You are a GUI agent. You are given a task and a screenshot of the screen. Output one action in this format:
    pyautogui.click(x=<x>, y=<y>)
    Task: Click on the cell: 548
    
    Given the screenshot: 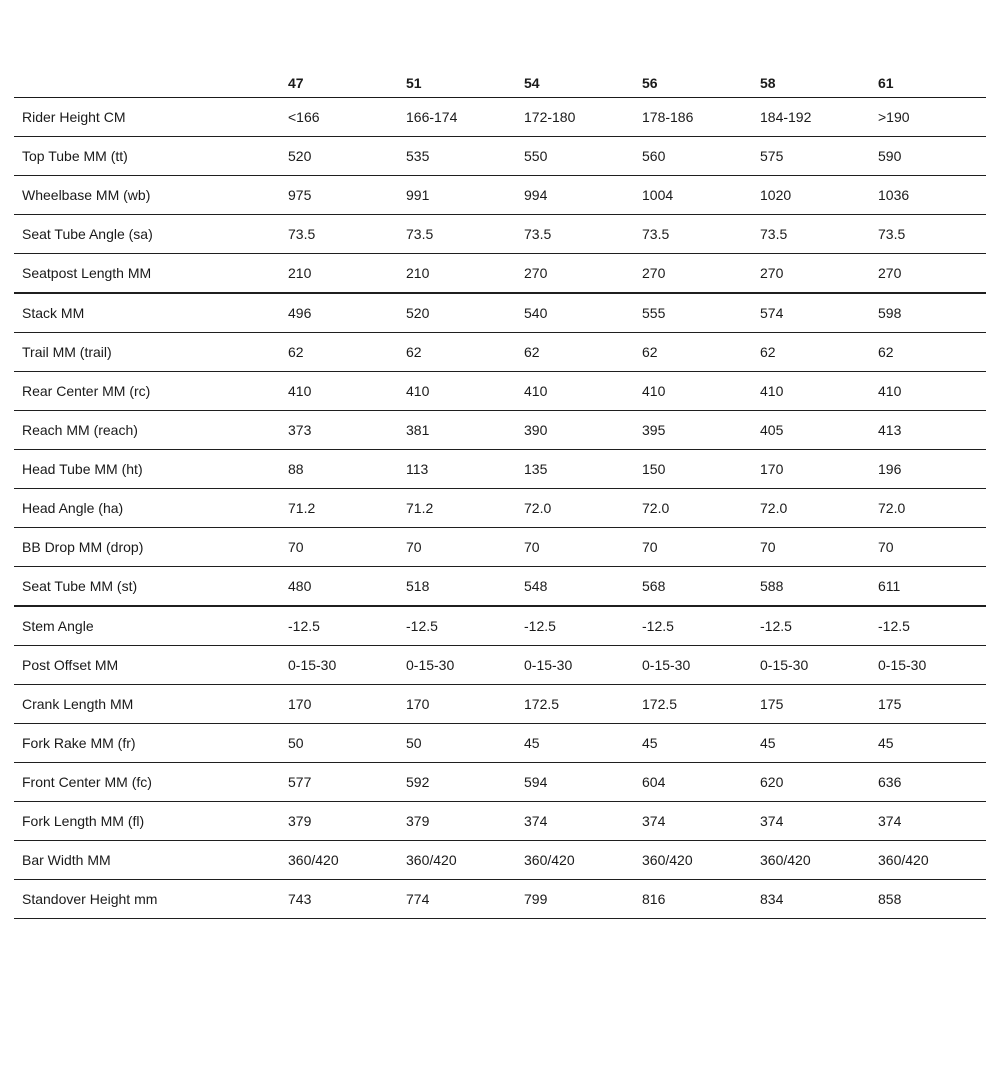 What is the action you would take?
    pyautogui.click(x=583, y=586)
    